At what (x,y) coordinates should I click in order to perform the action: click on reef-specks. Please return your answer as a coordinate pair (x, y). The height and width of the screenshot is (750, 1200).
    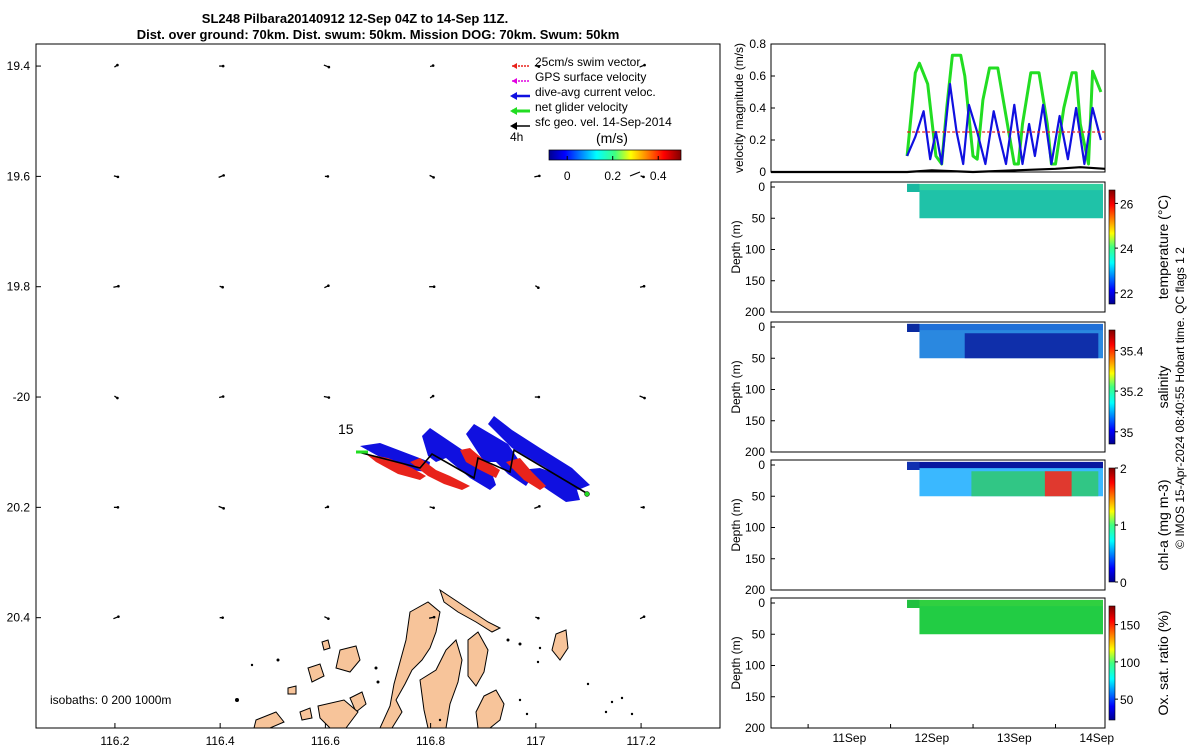
    Looking at the image, I should click on (434, 680).